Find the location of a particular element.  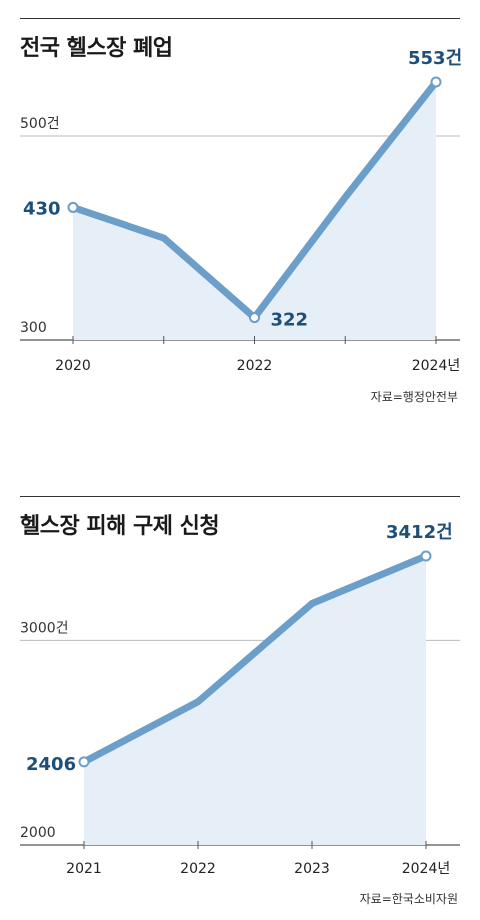

y-tick-label: 2000 is located at coordinates (38, 833).